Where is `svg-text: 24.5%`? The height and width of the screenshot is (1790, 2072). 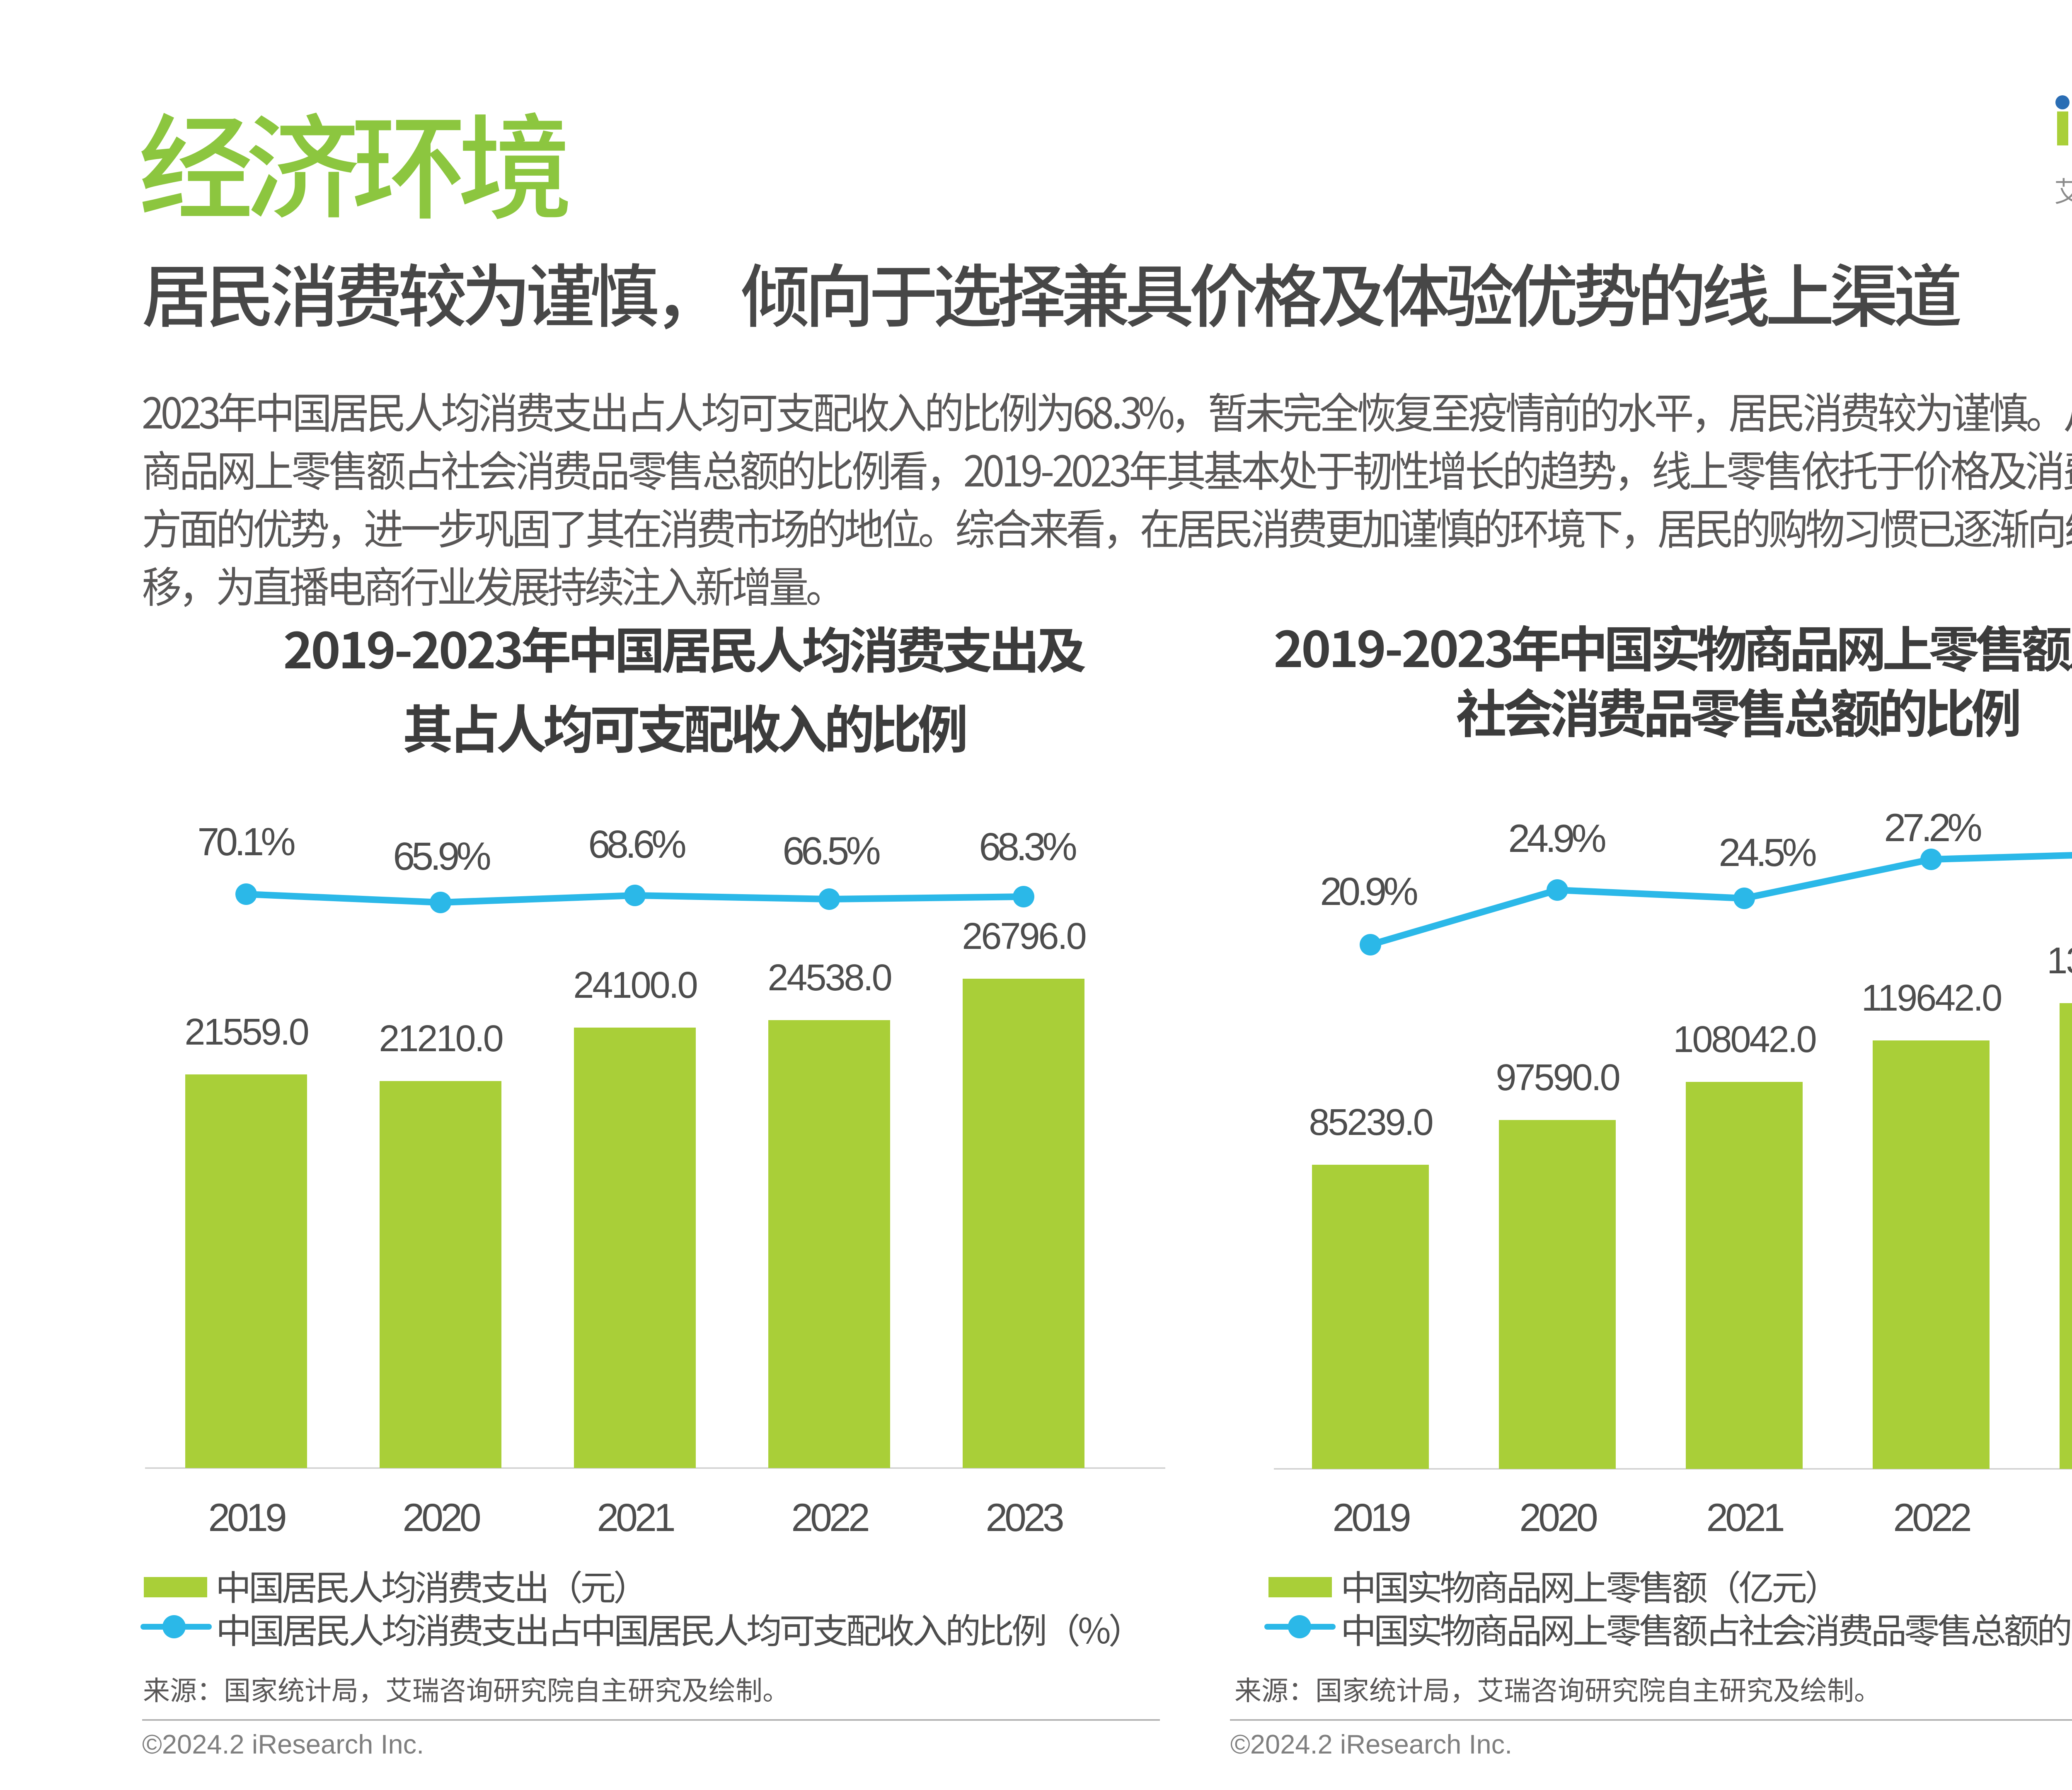 svg-text: 24.5% is located at coordinates (1767, 853).